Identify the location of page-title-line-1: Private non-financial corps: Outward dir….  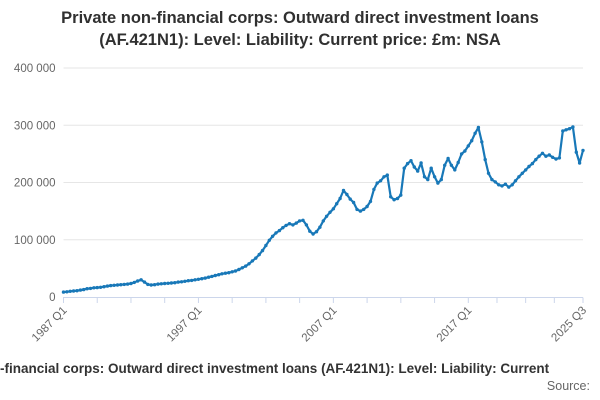
(300, 18).